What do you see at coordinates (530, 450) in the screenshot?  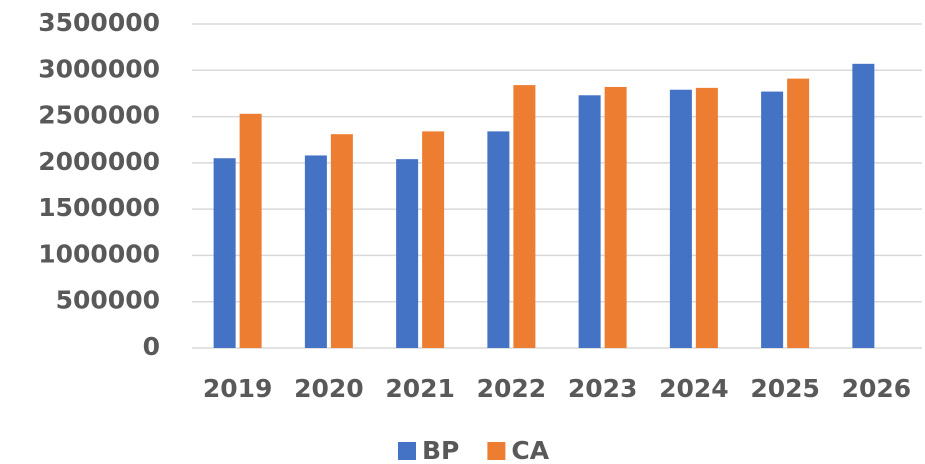 I see `legend-label: CA` at bounding box center [530, 450].